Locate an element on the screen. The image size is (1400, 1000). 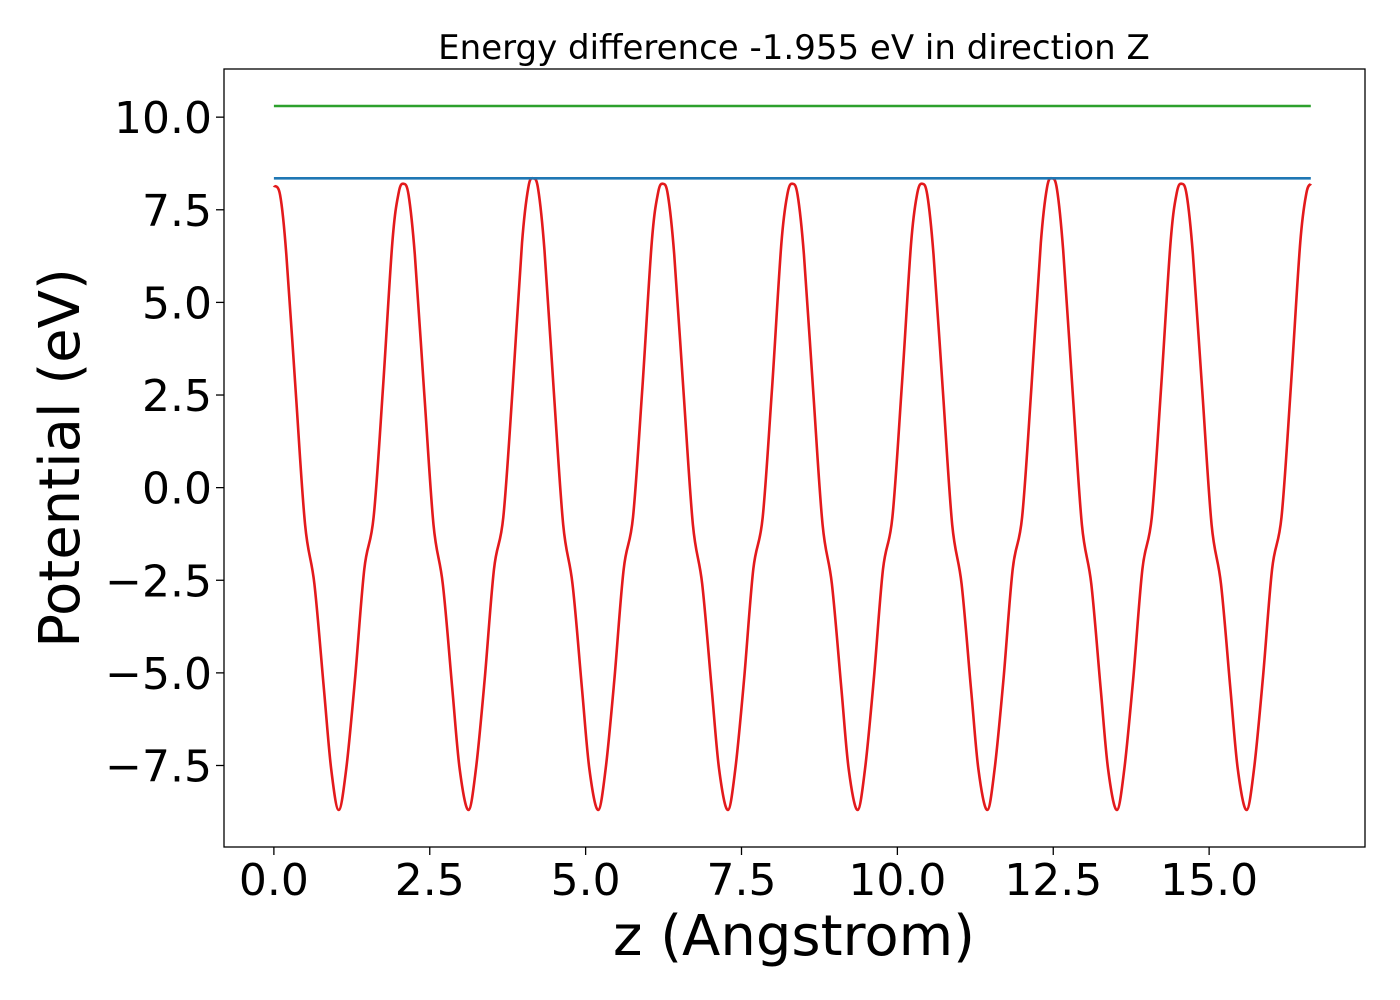
y-axis-label: Potential (eV) is located at coordinates (60, 458).